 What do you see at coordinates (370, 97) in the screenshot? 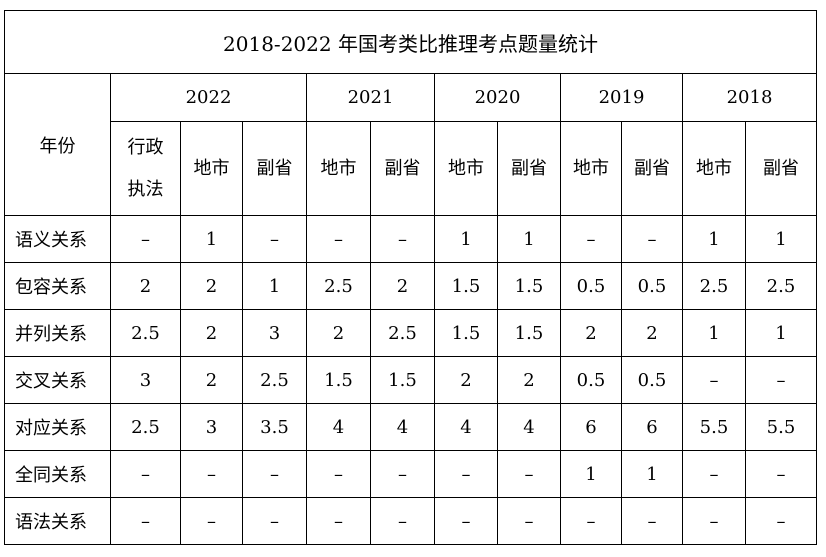
I see `year-header-2021: 2021` at bounding box center [370, 97].